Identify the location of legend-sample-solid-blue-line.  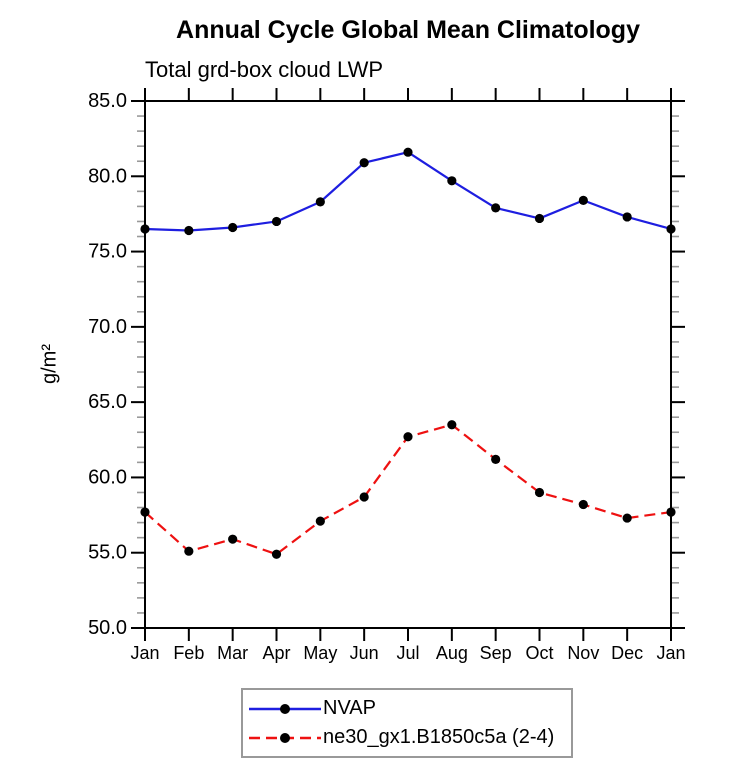
(285, 708).